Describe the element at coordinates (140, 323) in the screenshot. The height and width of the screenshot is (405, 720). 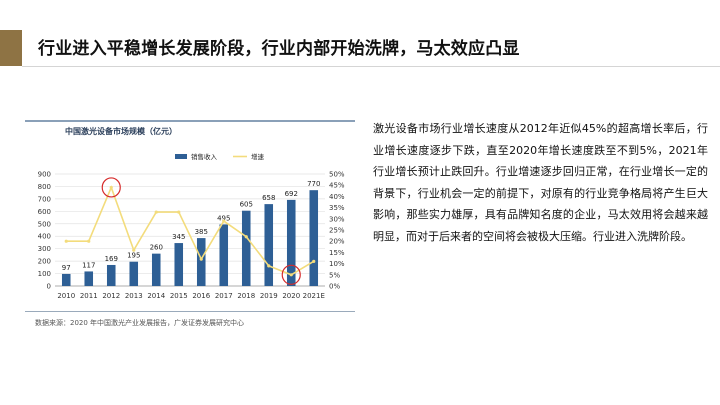
I see `chart-source: 数据来源：2020 年中国激光产业发展报告，广发证券发展研究中心` at that location.